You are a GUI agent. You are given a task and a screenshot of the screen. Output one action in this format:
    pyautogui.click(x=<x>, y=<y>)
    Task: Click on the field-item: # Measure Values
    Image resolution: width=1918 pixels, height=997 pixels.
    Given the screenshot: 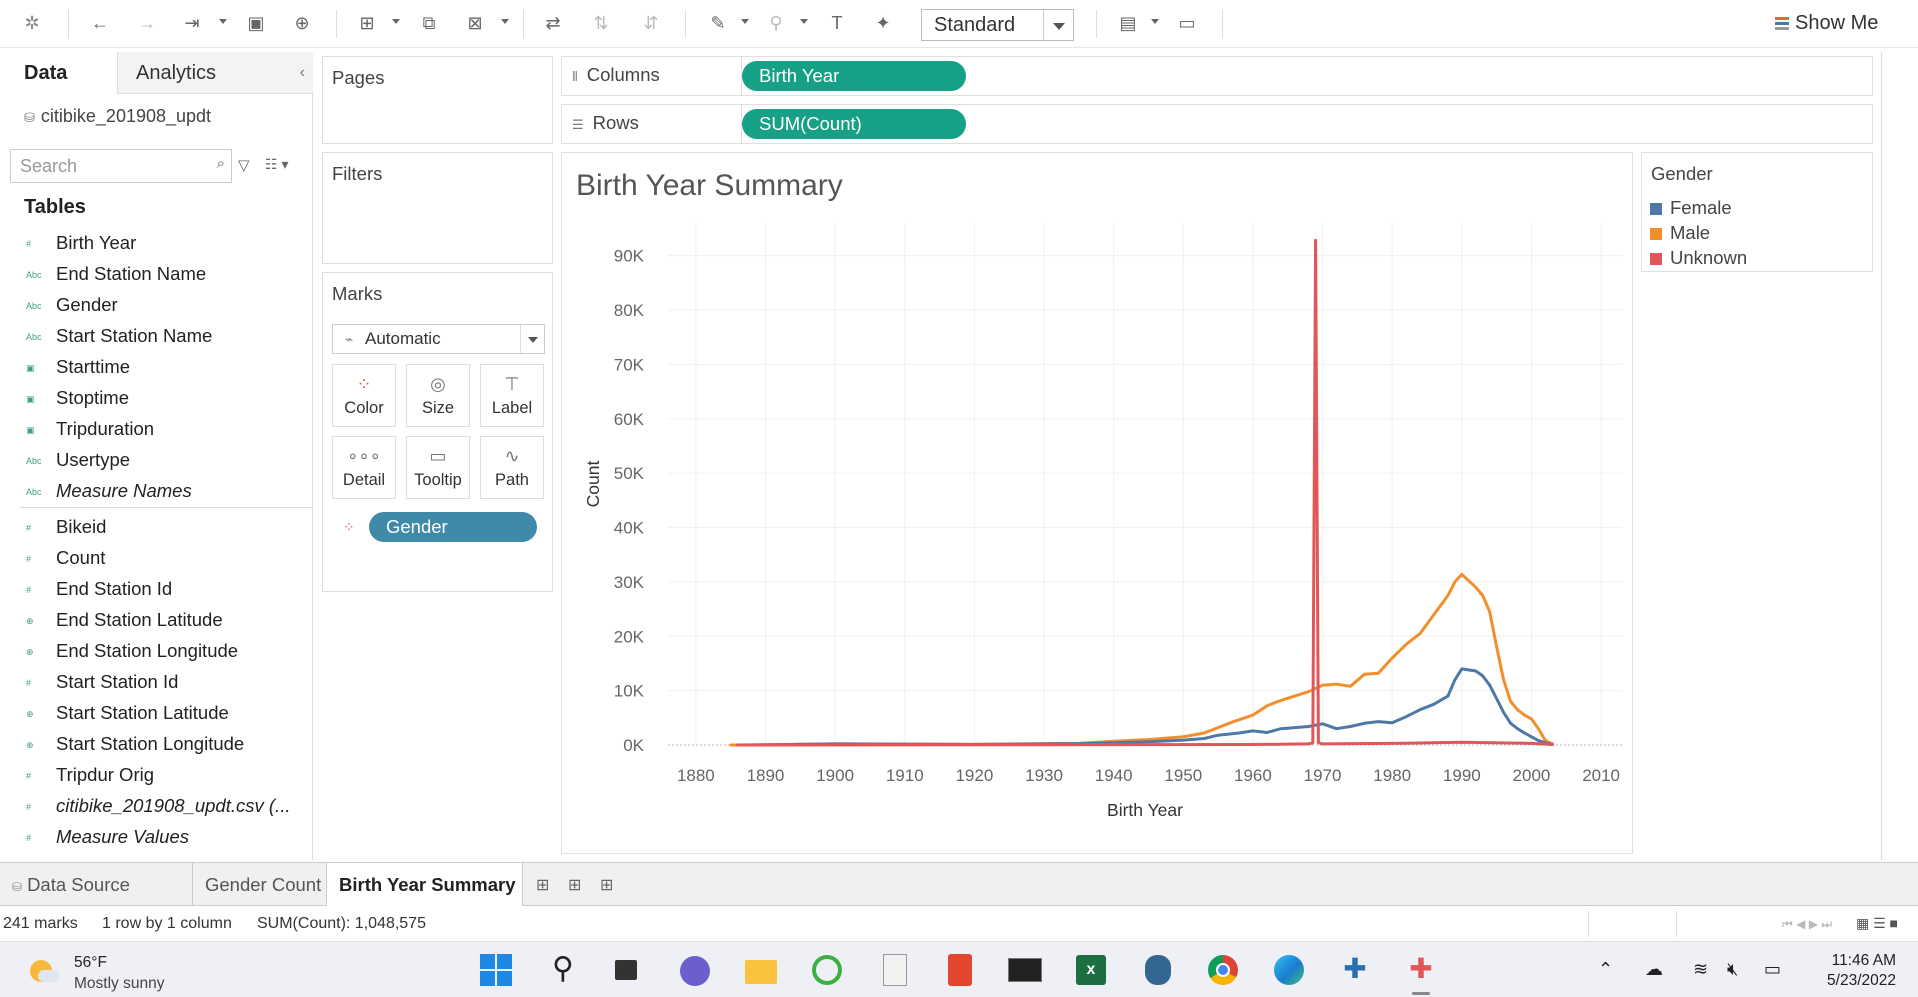 What is the action you would take?
    pyautogui.click(x=107, y=840)
    